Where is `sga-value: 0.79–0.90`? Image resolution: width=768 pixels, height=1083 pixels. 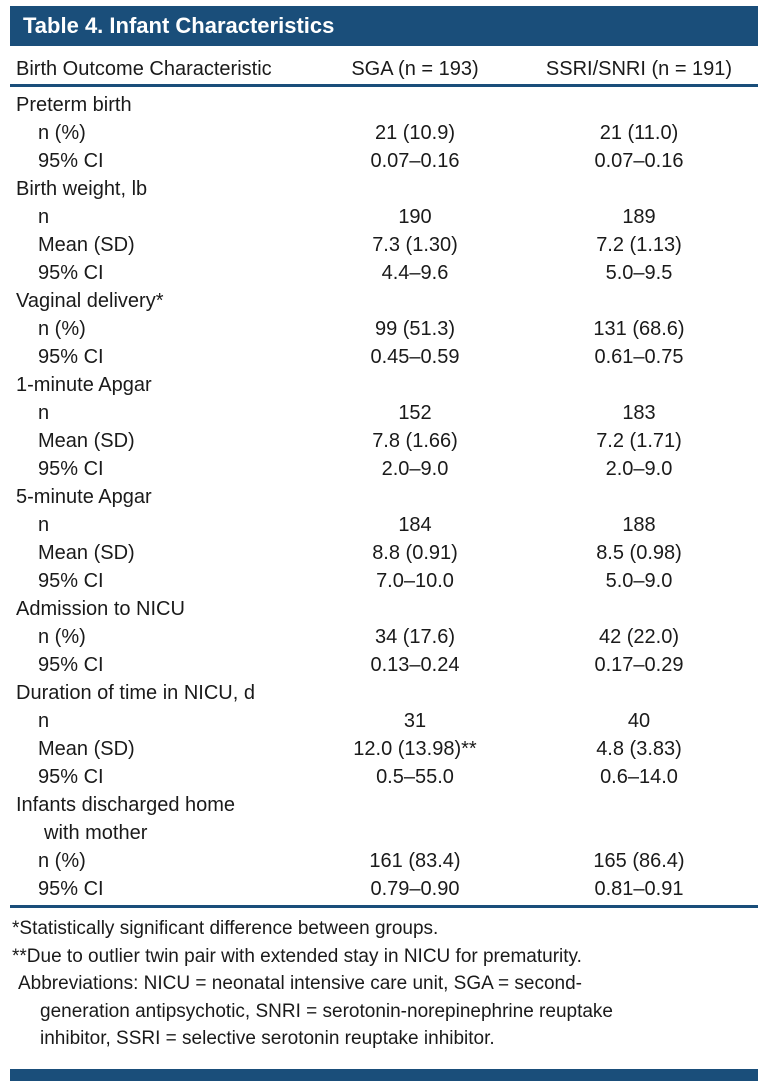 sga-value: 0.79–0.90 is located at coordinates (415, 889).